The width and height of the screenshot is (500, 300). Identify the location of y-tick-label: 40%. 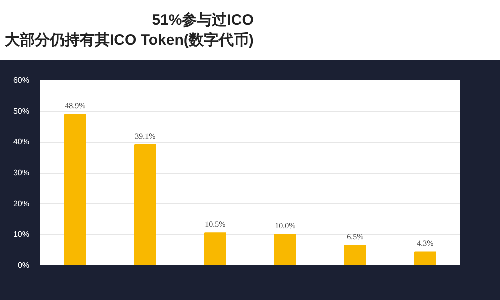
(21, 142).